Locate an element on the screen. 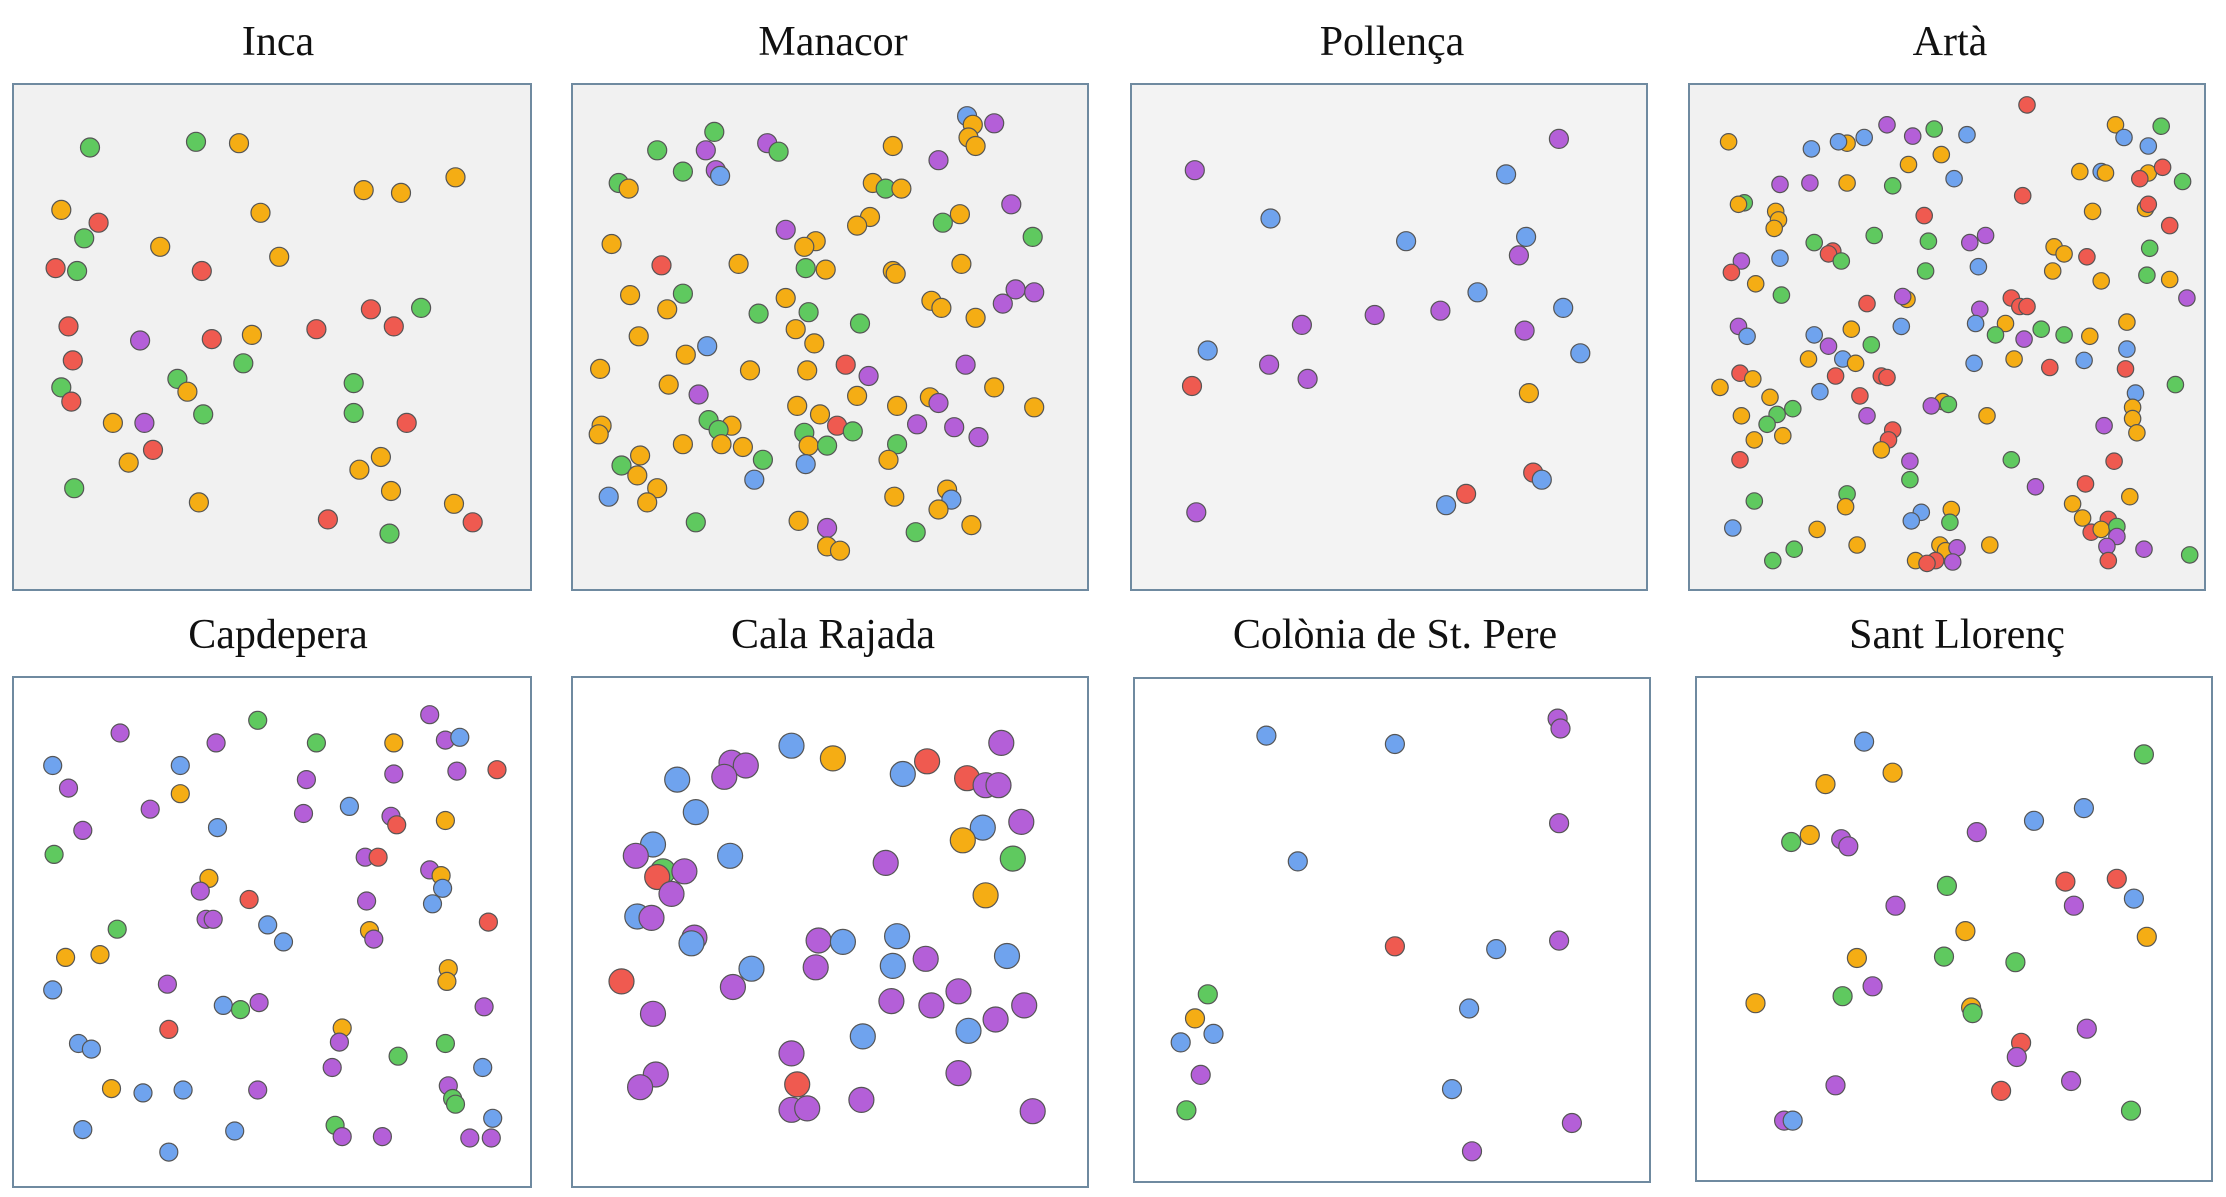 The width and height of the screenshot is (2226, 1197). panel-title: Colònia de St. Pere is located at coordinates (1395, 635).